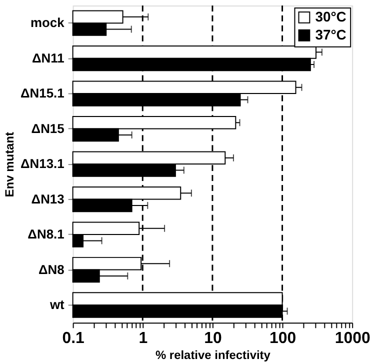 Image resolution: width=388 pixels, height=364 pixels. I want to click on x-tick-label: 0.1, so click(73, 339).